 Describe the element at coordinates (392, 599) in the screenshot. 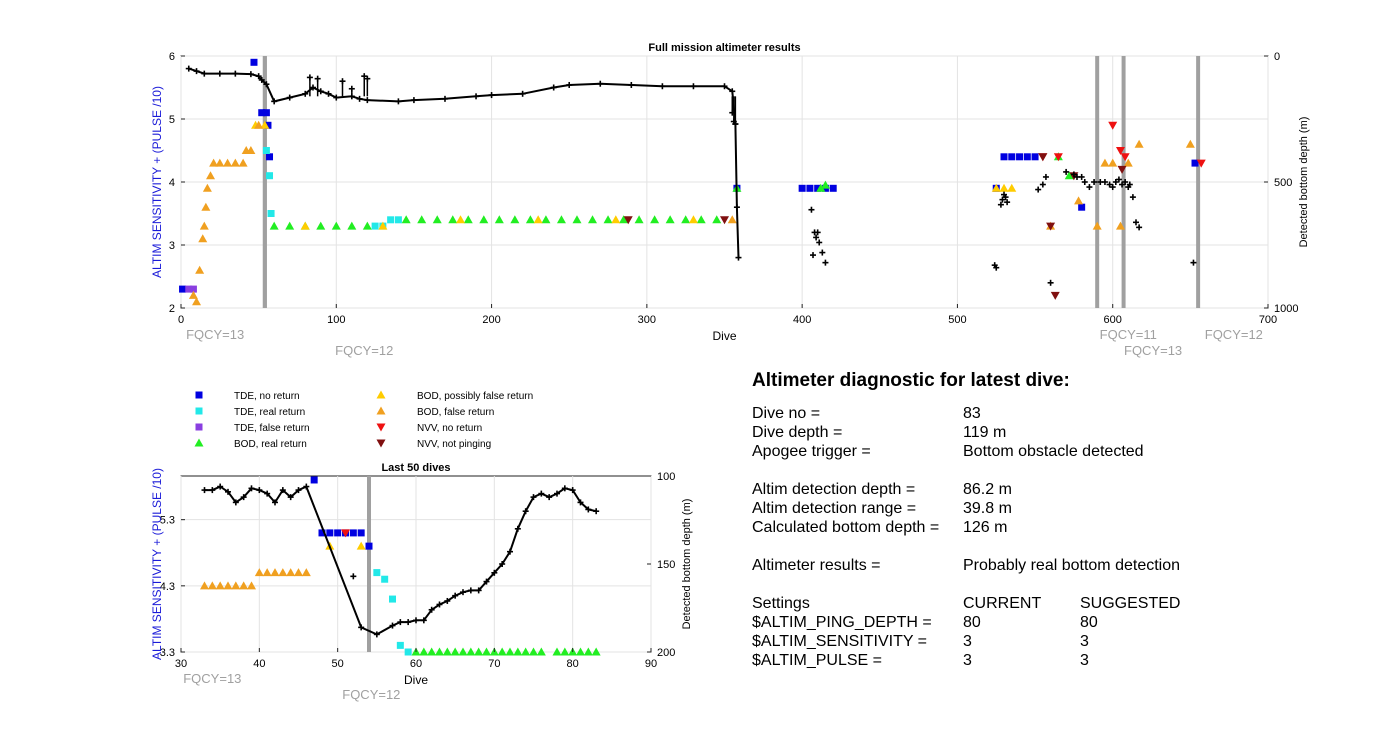

I see `last50-point-tde_real` at that location.